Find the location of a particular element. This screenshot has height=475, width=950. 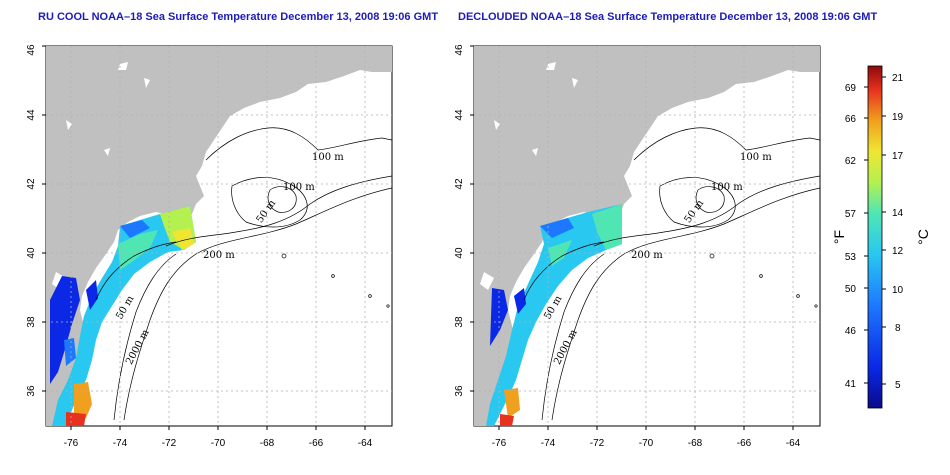

colorbar-ticks is located at coordinates (875, 230).